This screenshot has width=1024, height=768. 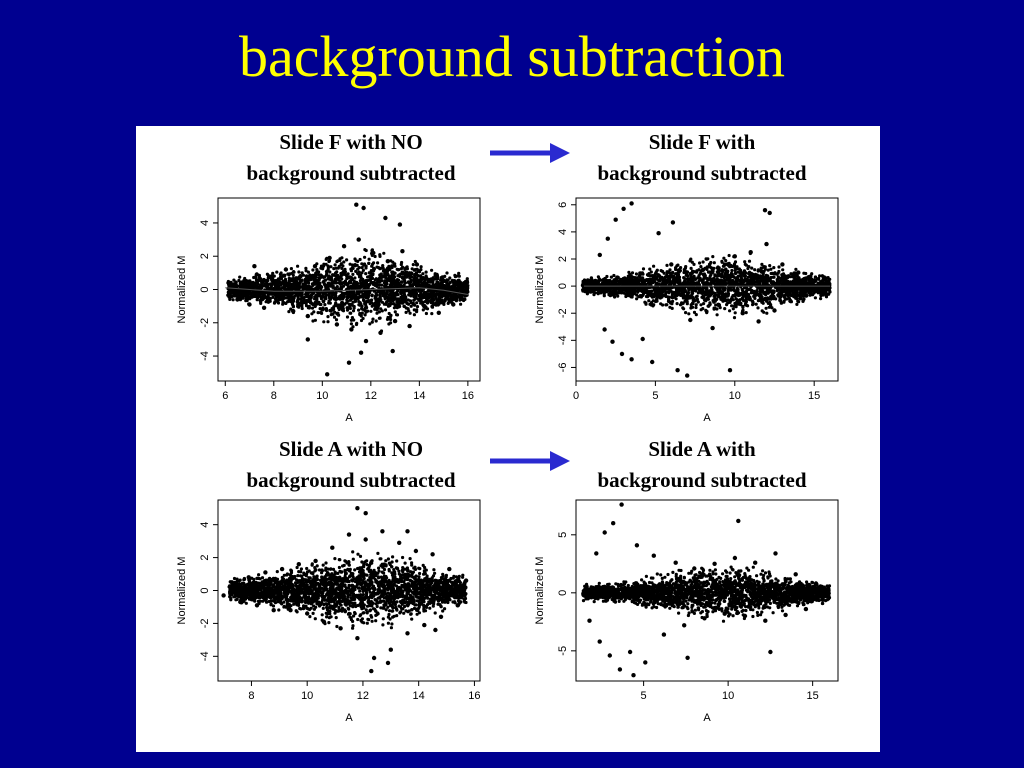 What do you see at coordinates (707, 289) in the screenshot?
I see `plot-frame` at bounding box center [707, 289].